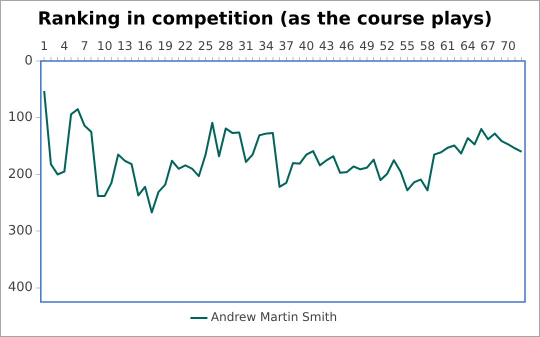 The image size is (540, 337). I want to click on x-tick-label: 10, so click(104, 45).